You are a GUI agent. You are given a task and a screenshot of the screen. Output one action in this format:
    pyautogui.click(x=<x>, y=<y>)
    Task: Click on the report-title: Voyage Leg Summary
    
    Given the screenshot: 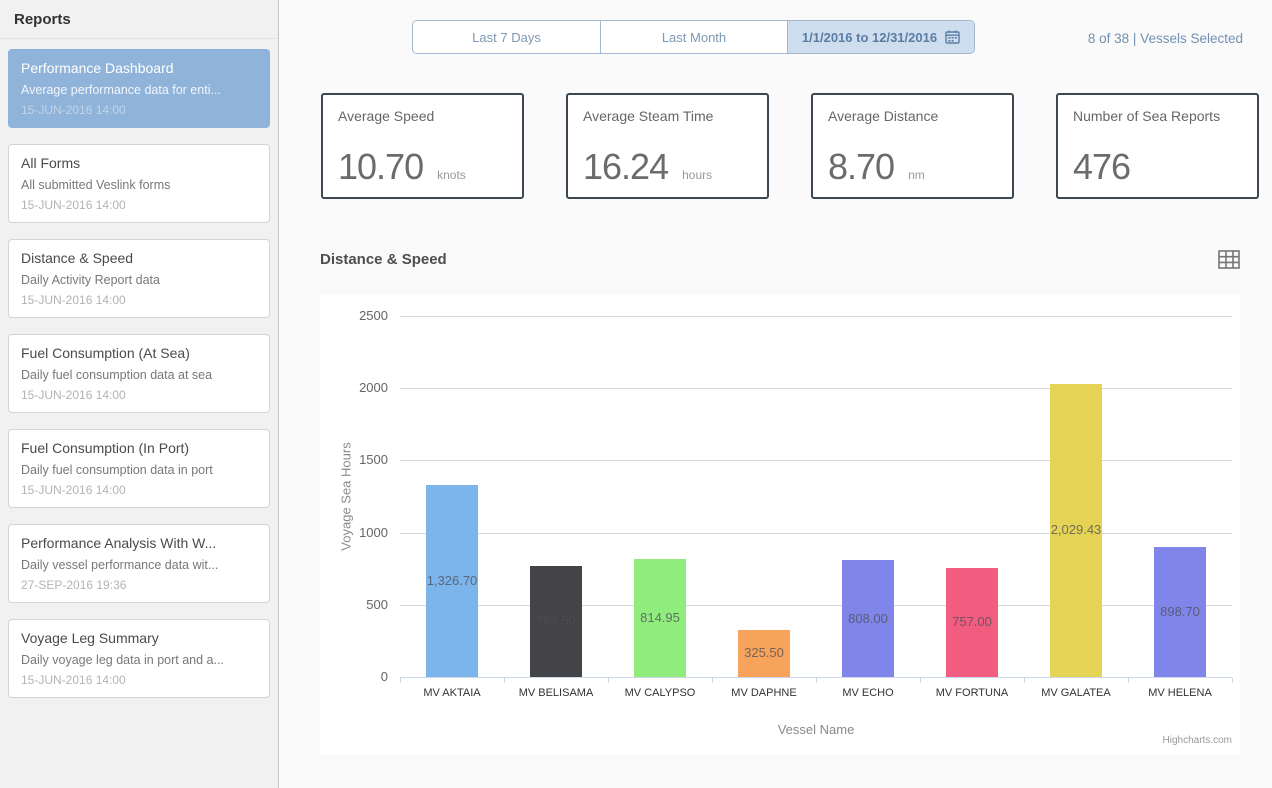 What is the action you would take?
    pyautogui.click(x=90, y=638)
    